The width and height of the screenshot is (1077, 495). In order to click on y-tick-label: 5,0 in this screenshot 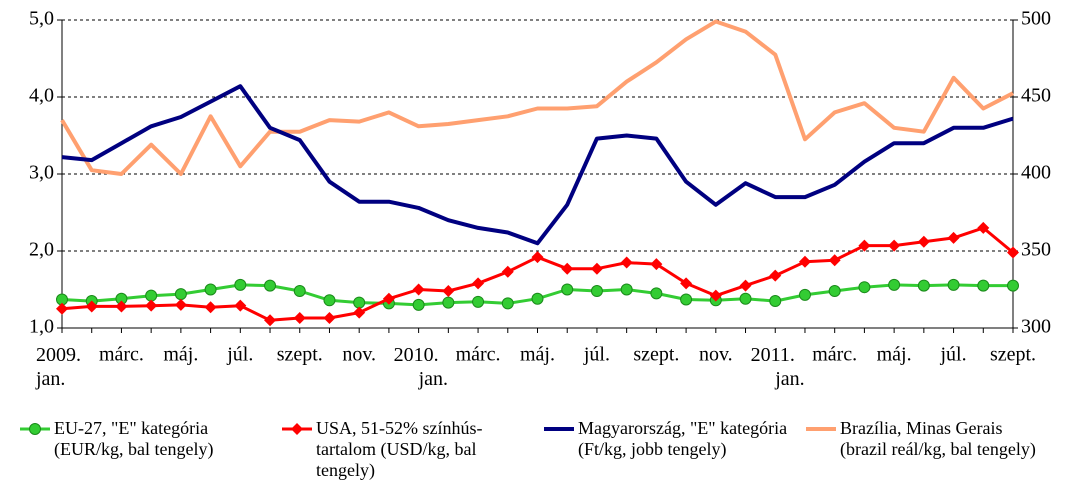, I will do `click(41, 19)`.